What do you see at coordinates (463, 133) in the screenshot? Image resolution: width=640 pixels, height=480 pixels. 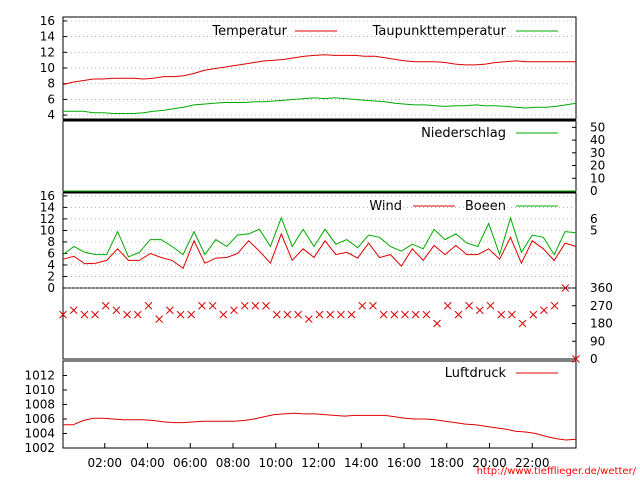 I see `legend-label-niederschlag: Niederschlag` at bounding box center [463, 133].